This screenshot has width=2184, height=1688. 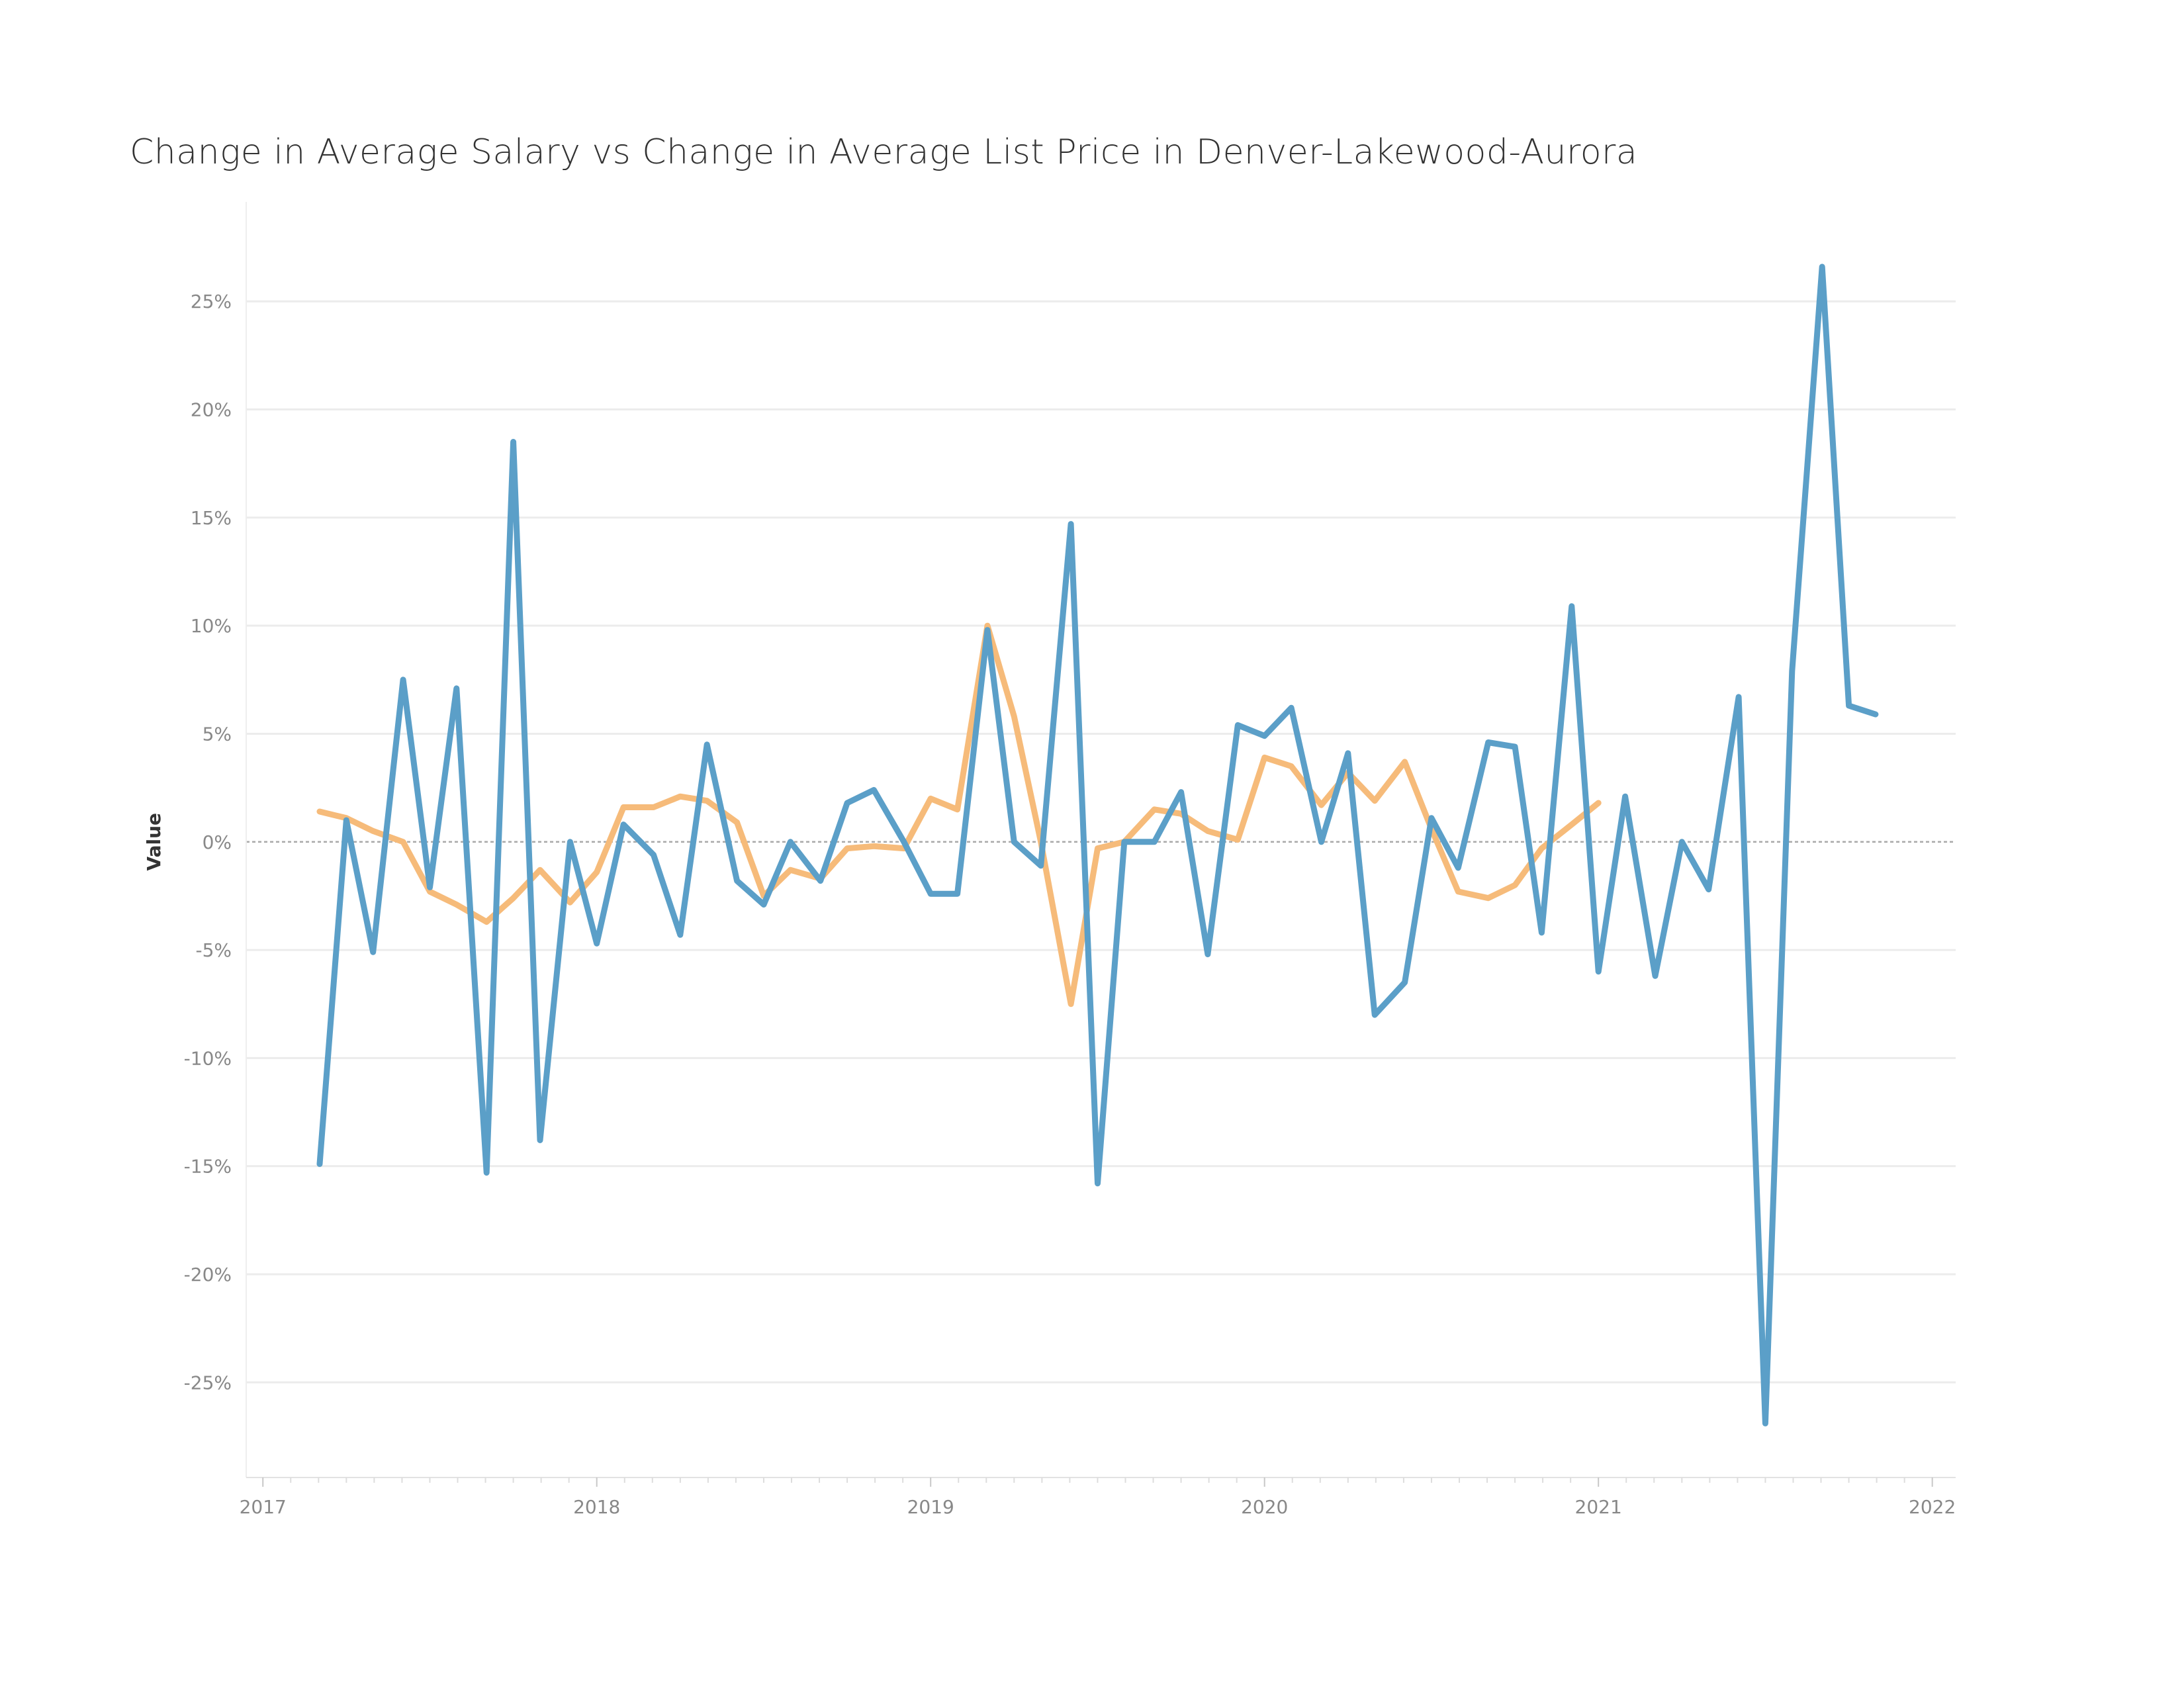 What do you see at coordinates (211, 518) in the screenshot?
I see `y-tick-label: 15%` at bounding box center [211, 518].